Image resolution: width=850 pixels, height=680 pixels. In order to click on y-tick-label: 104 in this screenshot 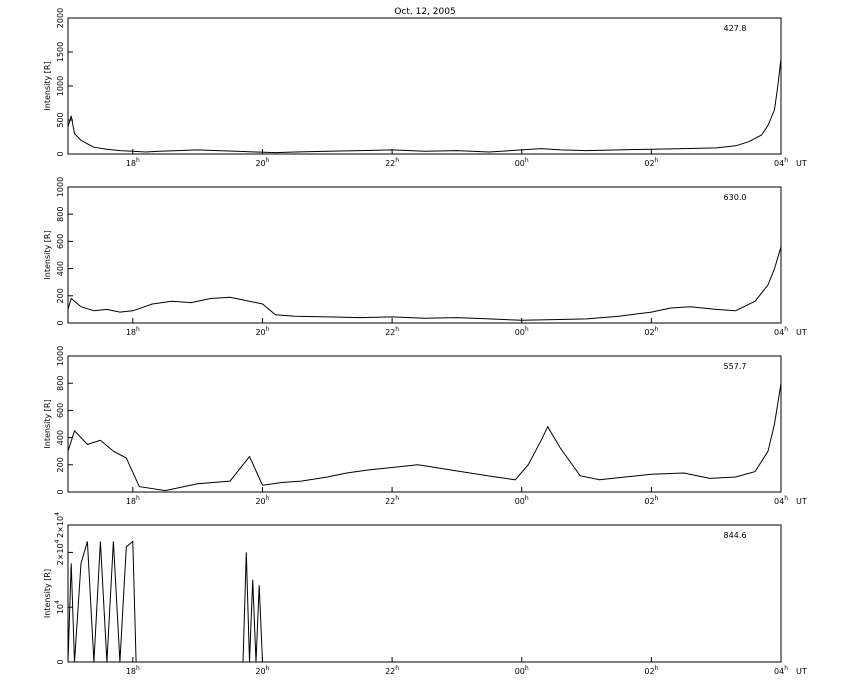, I will do `click(59, 607)`.